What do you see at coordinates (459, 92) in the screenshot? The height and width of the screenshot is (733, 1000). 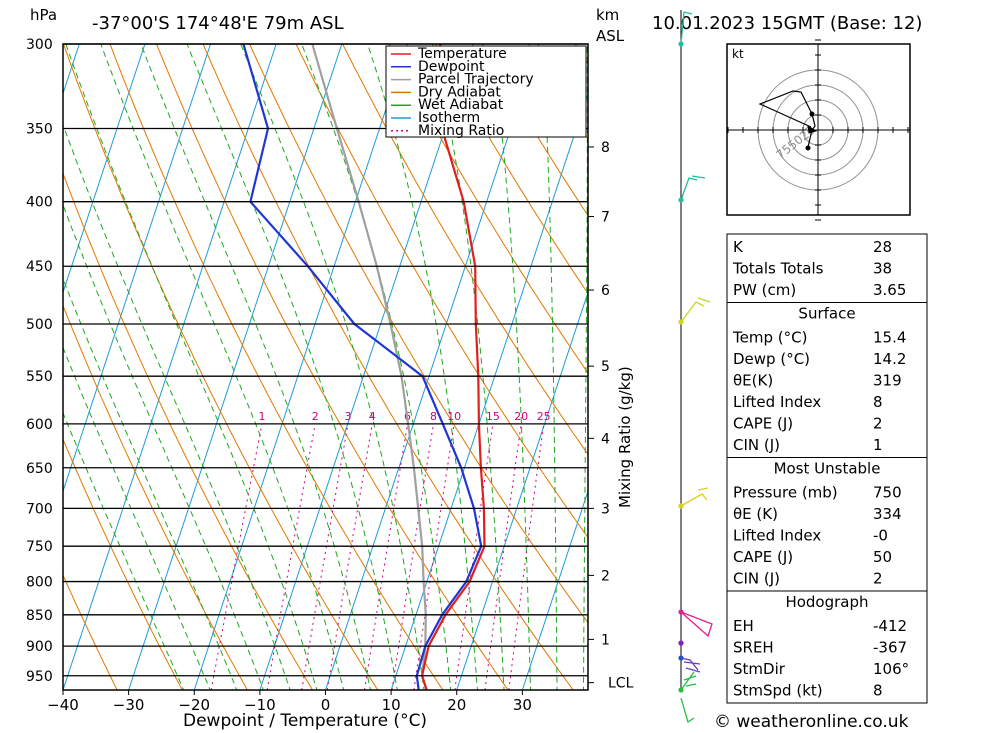 I see `legend-label: Dry Adiabat` at bounding box center [459, 92].